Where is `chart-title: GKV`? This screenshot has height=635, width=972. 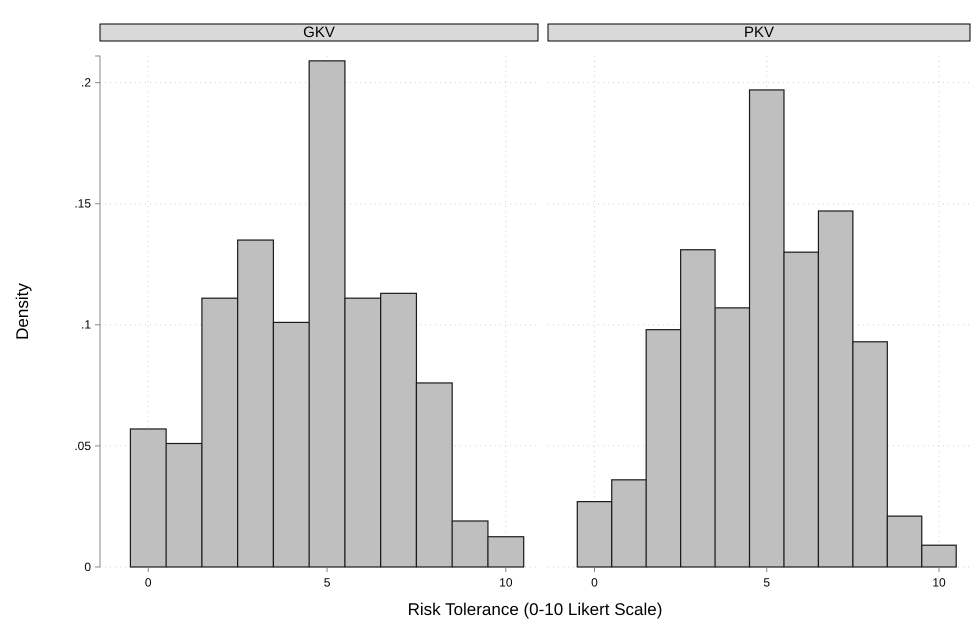 chart-title: GKV is located at coordinates (319, 32).